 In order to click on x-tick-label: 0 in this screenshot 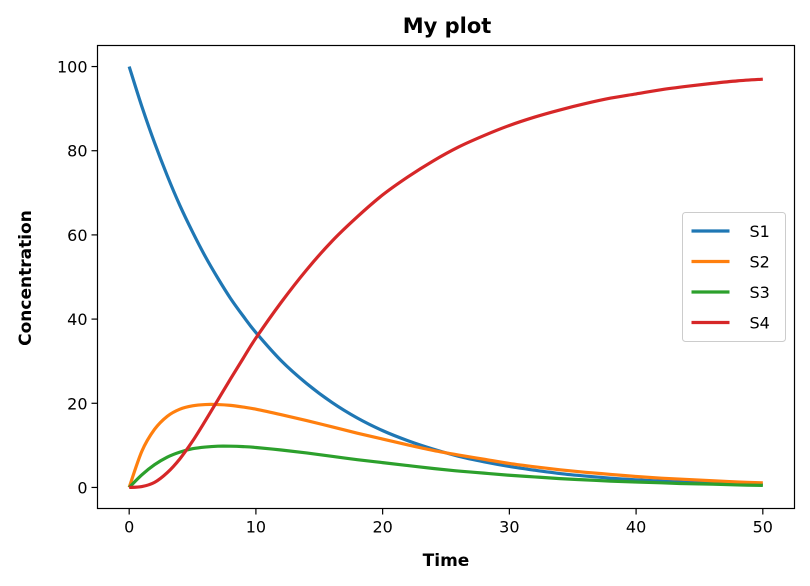, I will do `click(129, 527)`.